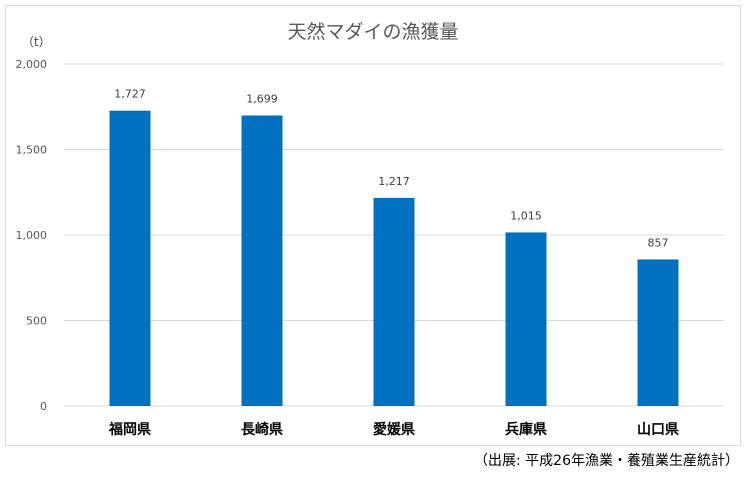  Describe the element at coordinates (36, 321) in the screenshot. I see `y-tick-label: 500` at that location.